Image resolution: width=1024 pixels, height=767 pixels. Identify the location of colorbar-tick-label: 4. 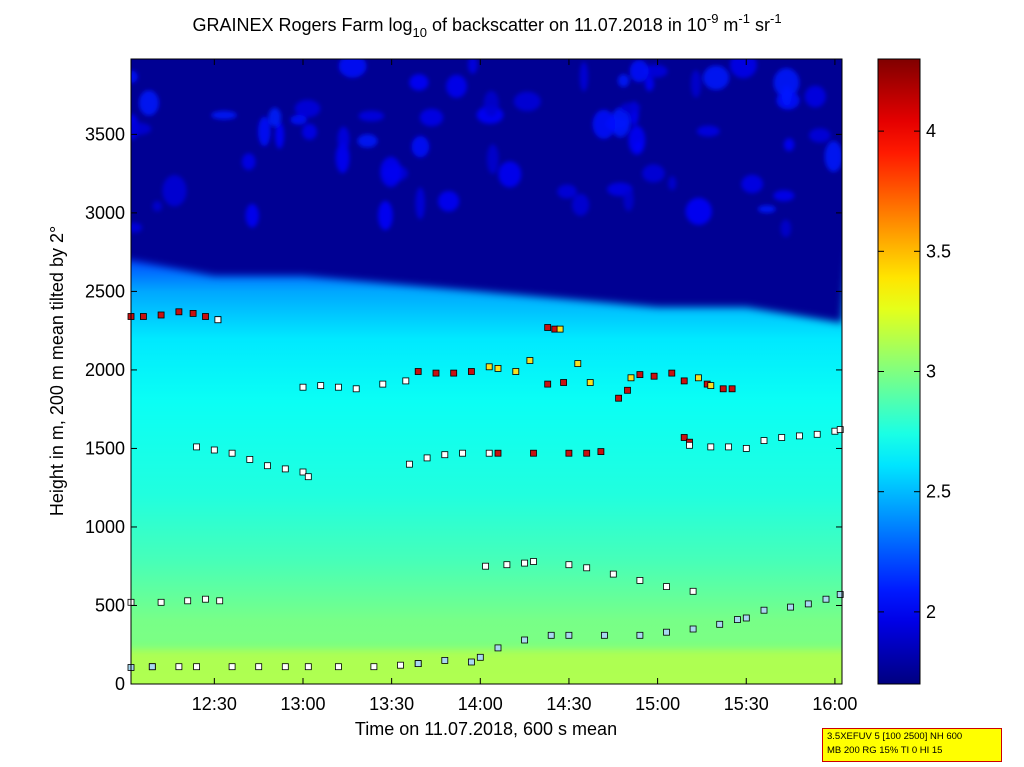
(931, 131).